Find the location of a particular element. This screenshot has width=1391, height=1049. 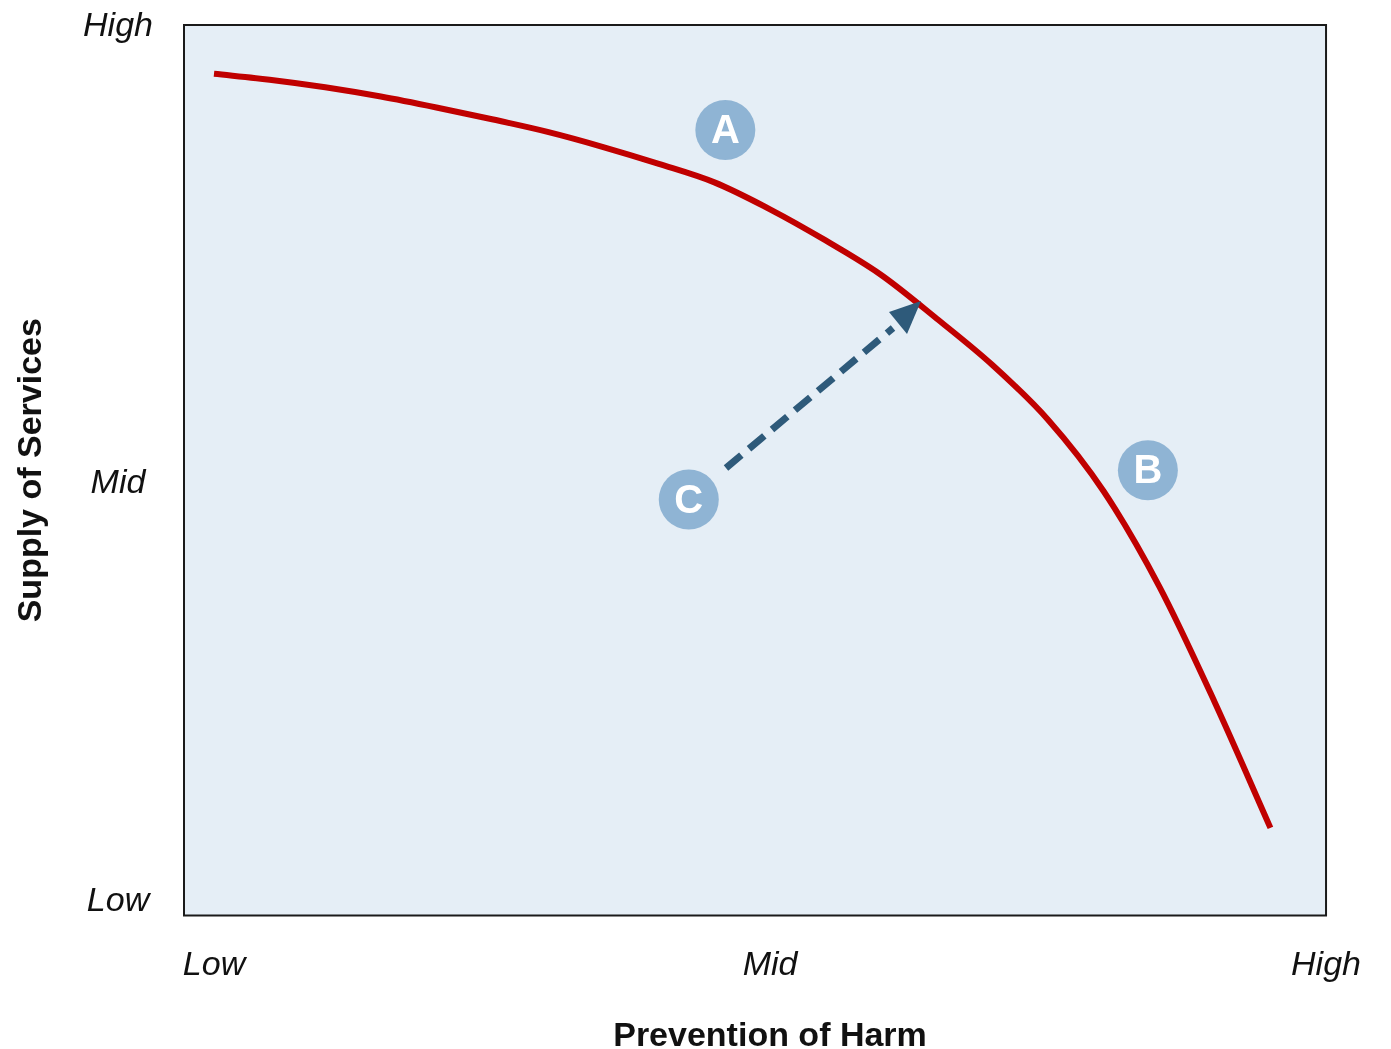

annotation: B is located at coordinates (1148, 469).